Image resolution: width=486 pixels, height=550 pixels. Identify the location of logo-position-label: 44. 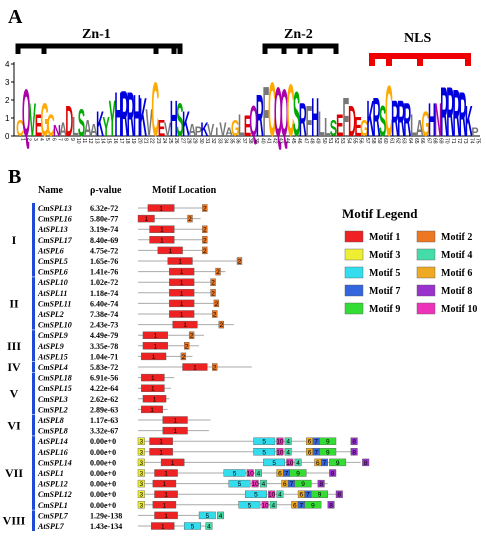
(287, 141).